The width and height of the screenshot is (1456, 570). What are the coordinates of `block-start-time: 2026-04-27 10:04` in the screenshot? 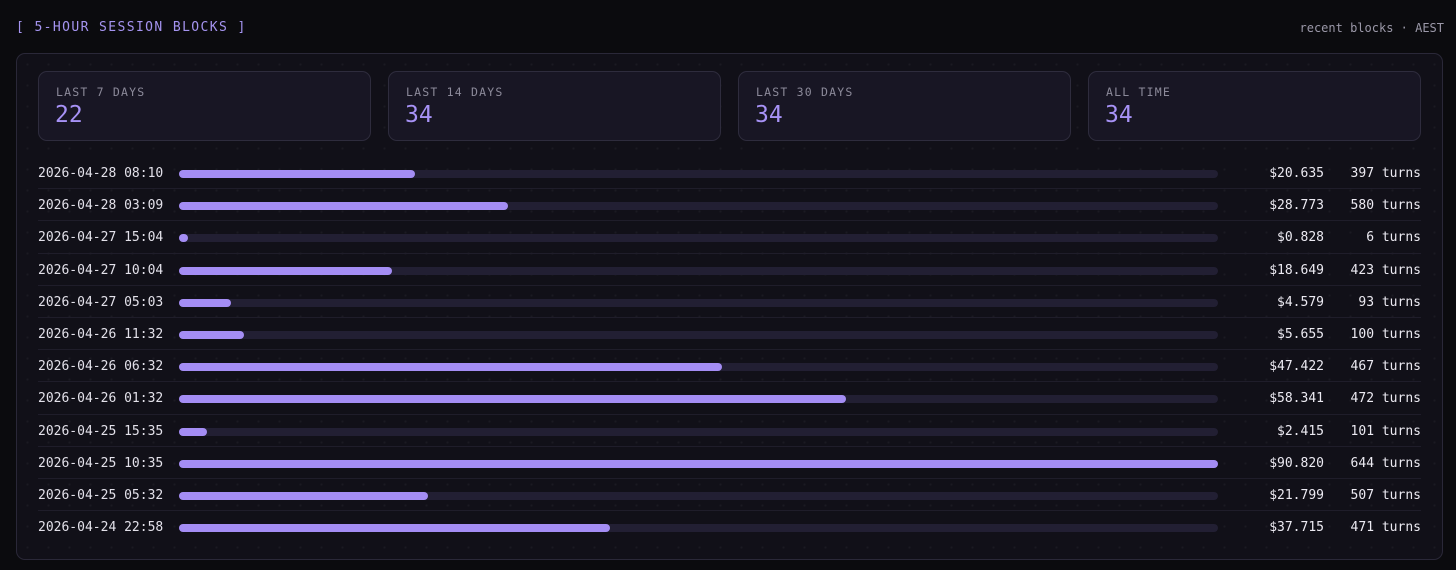 It's located at (101, 270).